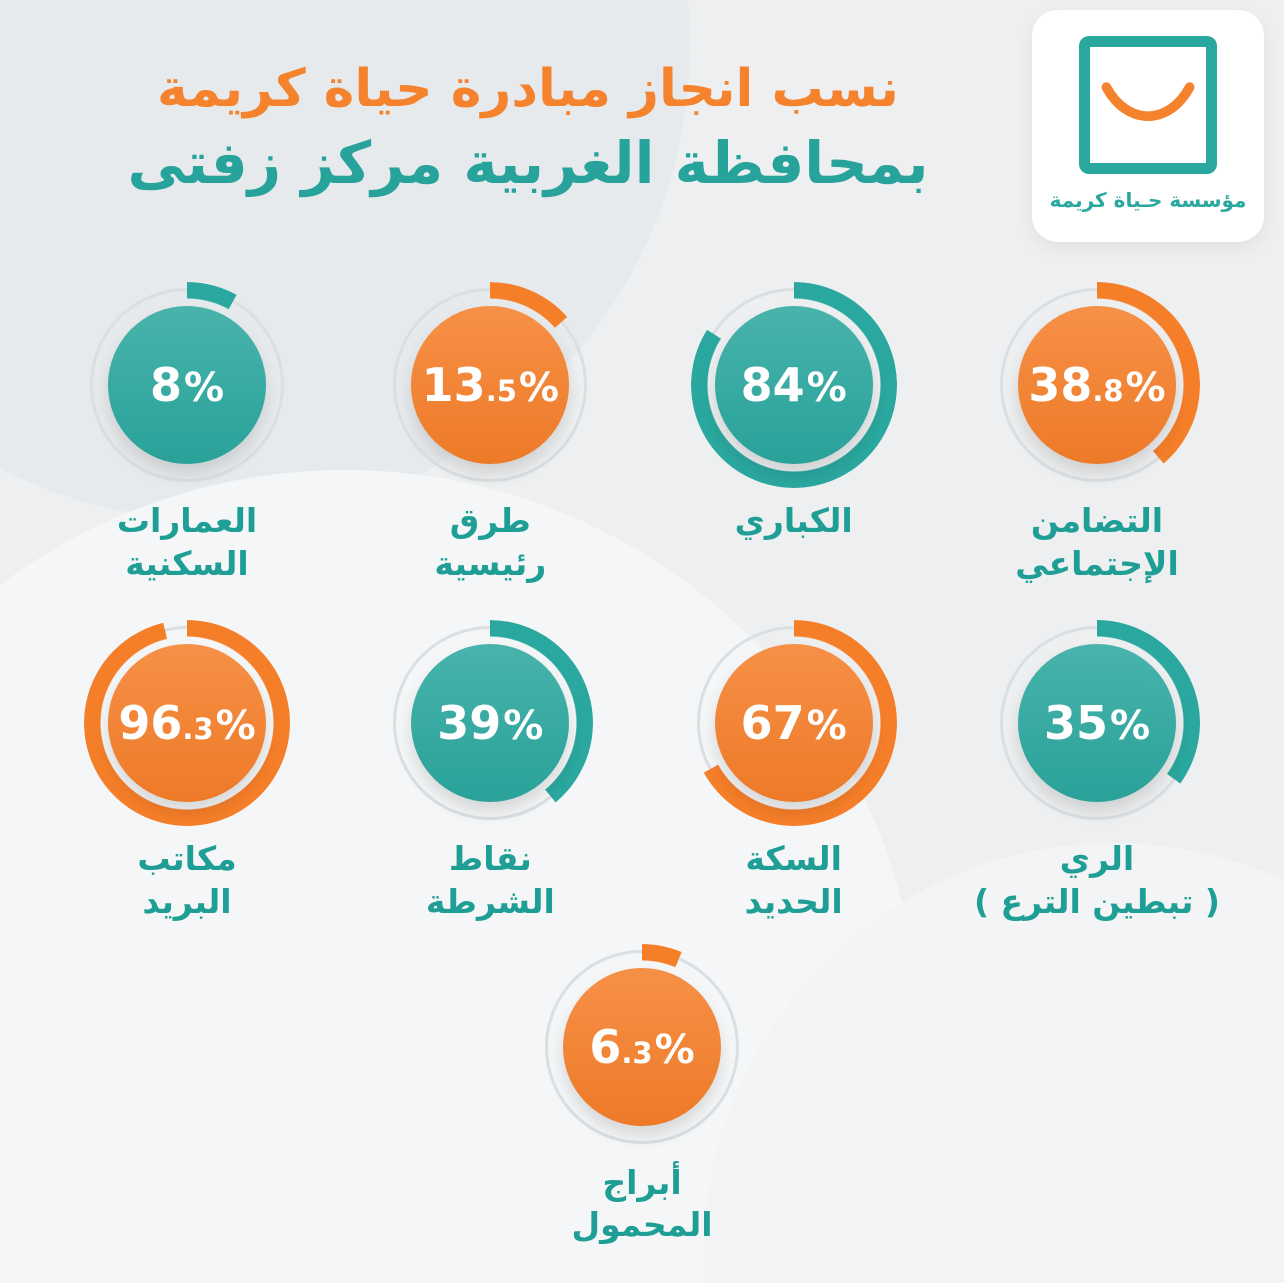 Image resolution: width=1284 pixels, height=1283 pixels. Describe the element at coordinates (642, 1203) in the screenshot. I see `item-label: أبراج المحمول` at that location.